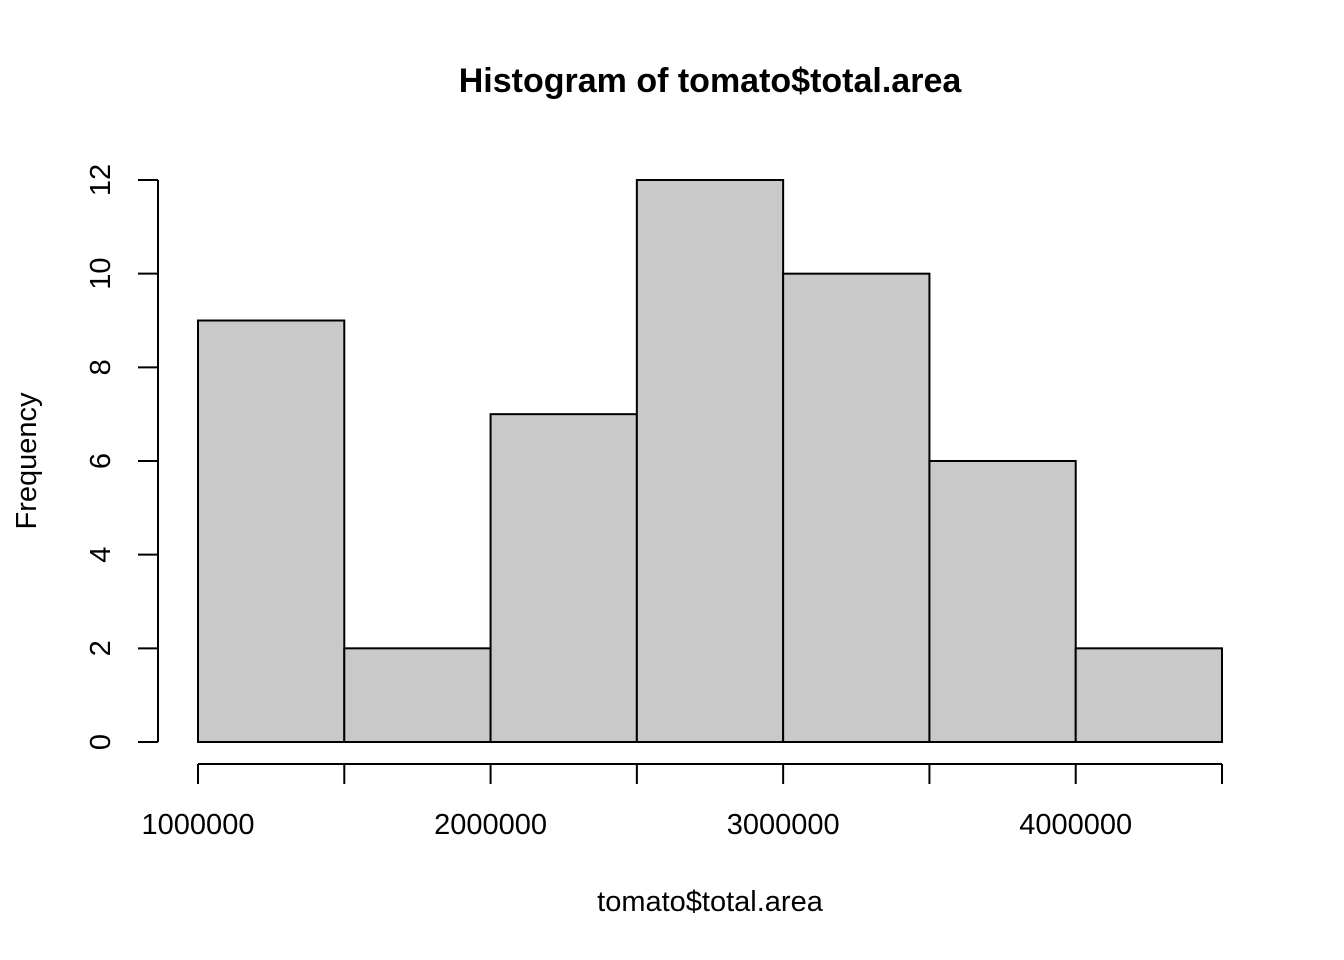 This screenshot has width=1344, height=960. I want to click on x-axis: 1000000 2000000 3000000 4000000, so click(682, 802).